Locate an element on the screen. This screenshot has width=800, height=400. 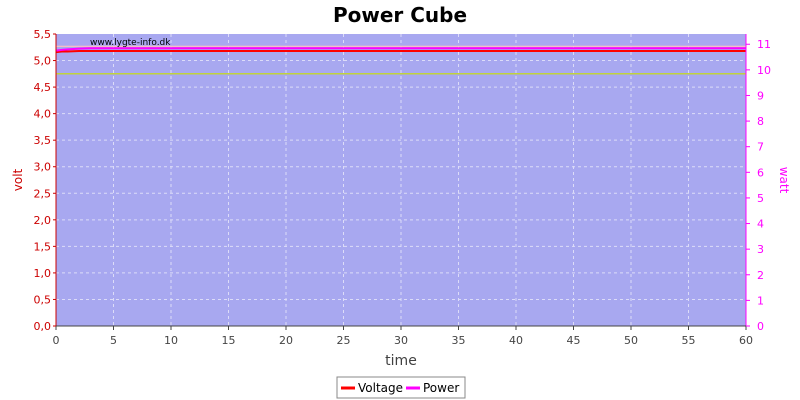
y-left-tick-label: 1,5 is located at coordinates (43, 246).